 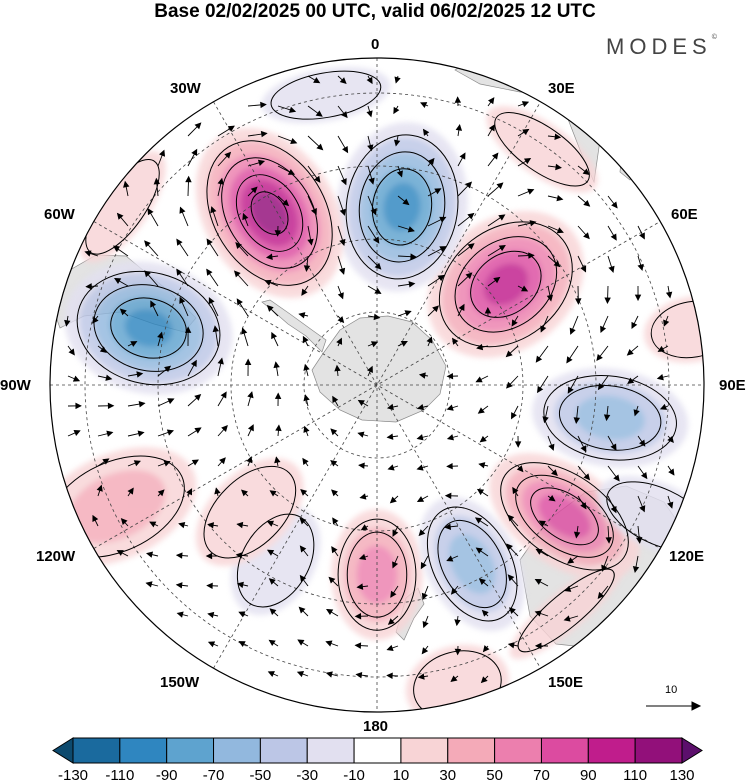 What do you see at coordinates (692, 750) in the screenshot?
I see `colorbar-max-arrow` at bounding box center [692, 750].